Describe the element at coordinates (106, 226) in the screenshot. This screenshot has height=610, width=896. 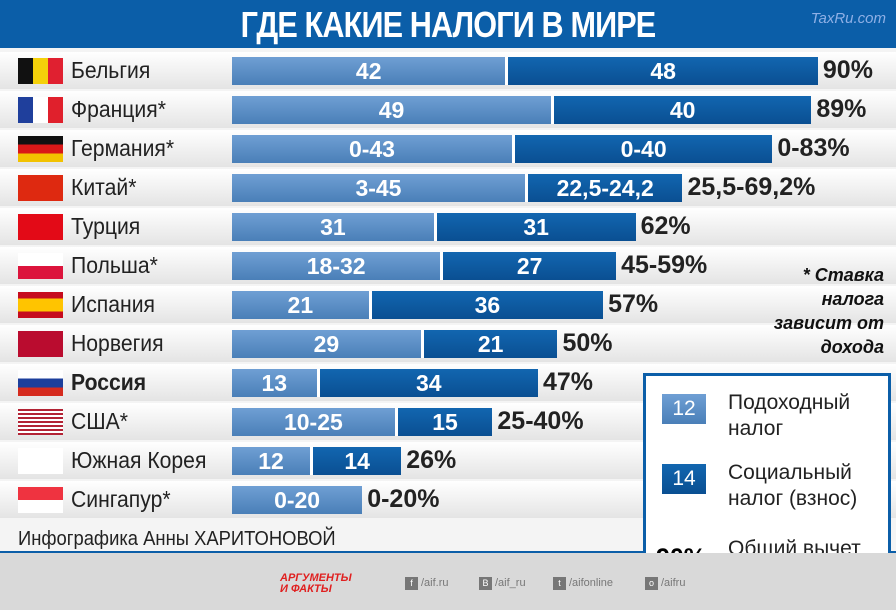
I see `country-label: Турция` at that location.